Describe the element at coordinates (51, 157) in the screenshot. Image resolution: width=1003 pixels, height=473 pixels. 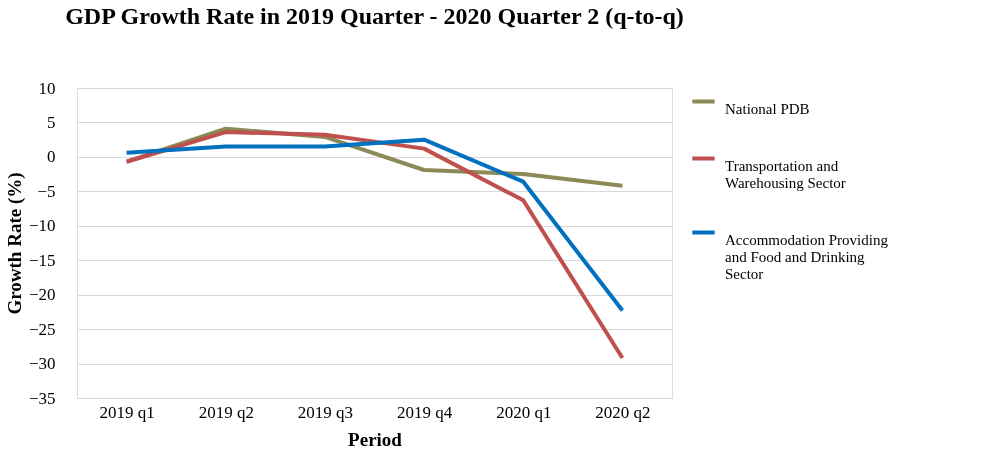
I see `y-tick-label: 0` at that location.